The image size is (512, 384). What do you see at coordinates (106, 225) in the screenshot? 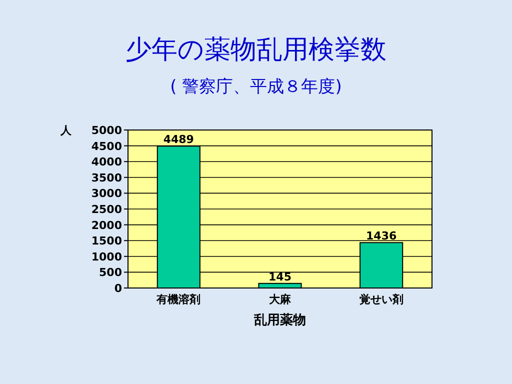
I see `y-tick-label: 2000` at bounding box center [106, 225].